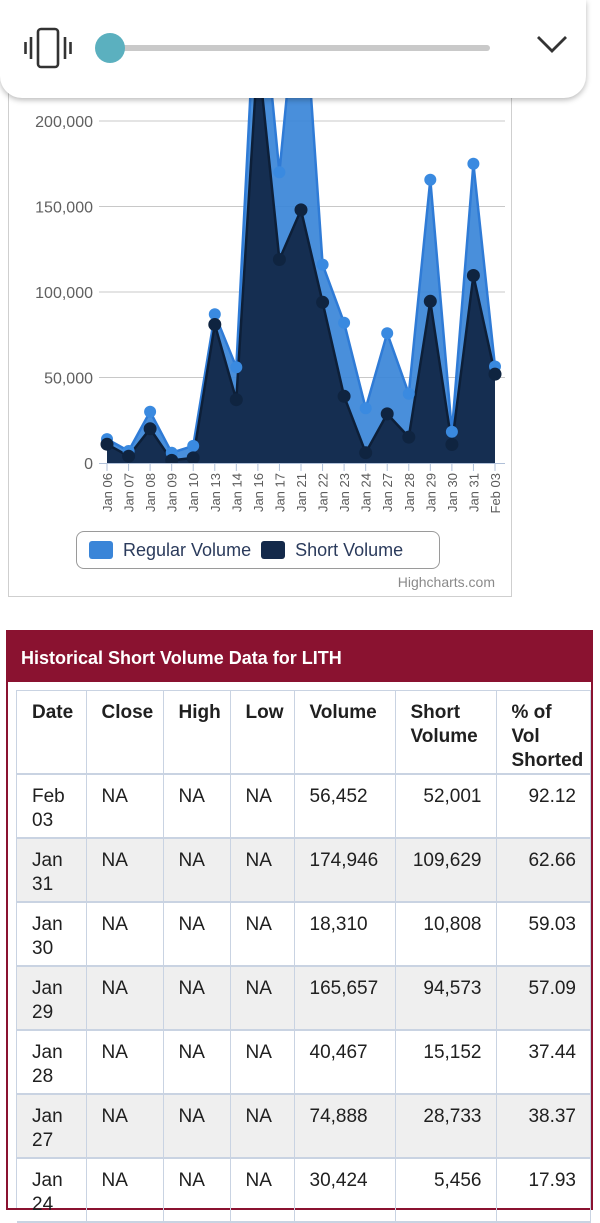  Describe the element at coordinates (387, 492) in the screenshot. I see `x-tick-label: Jan 27` at that location.